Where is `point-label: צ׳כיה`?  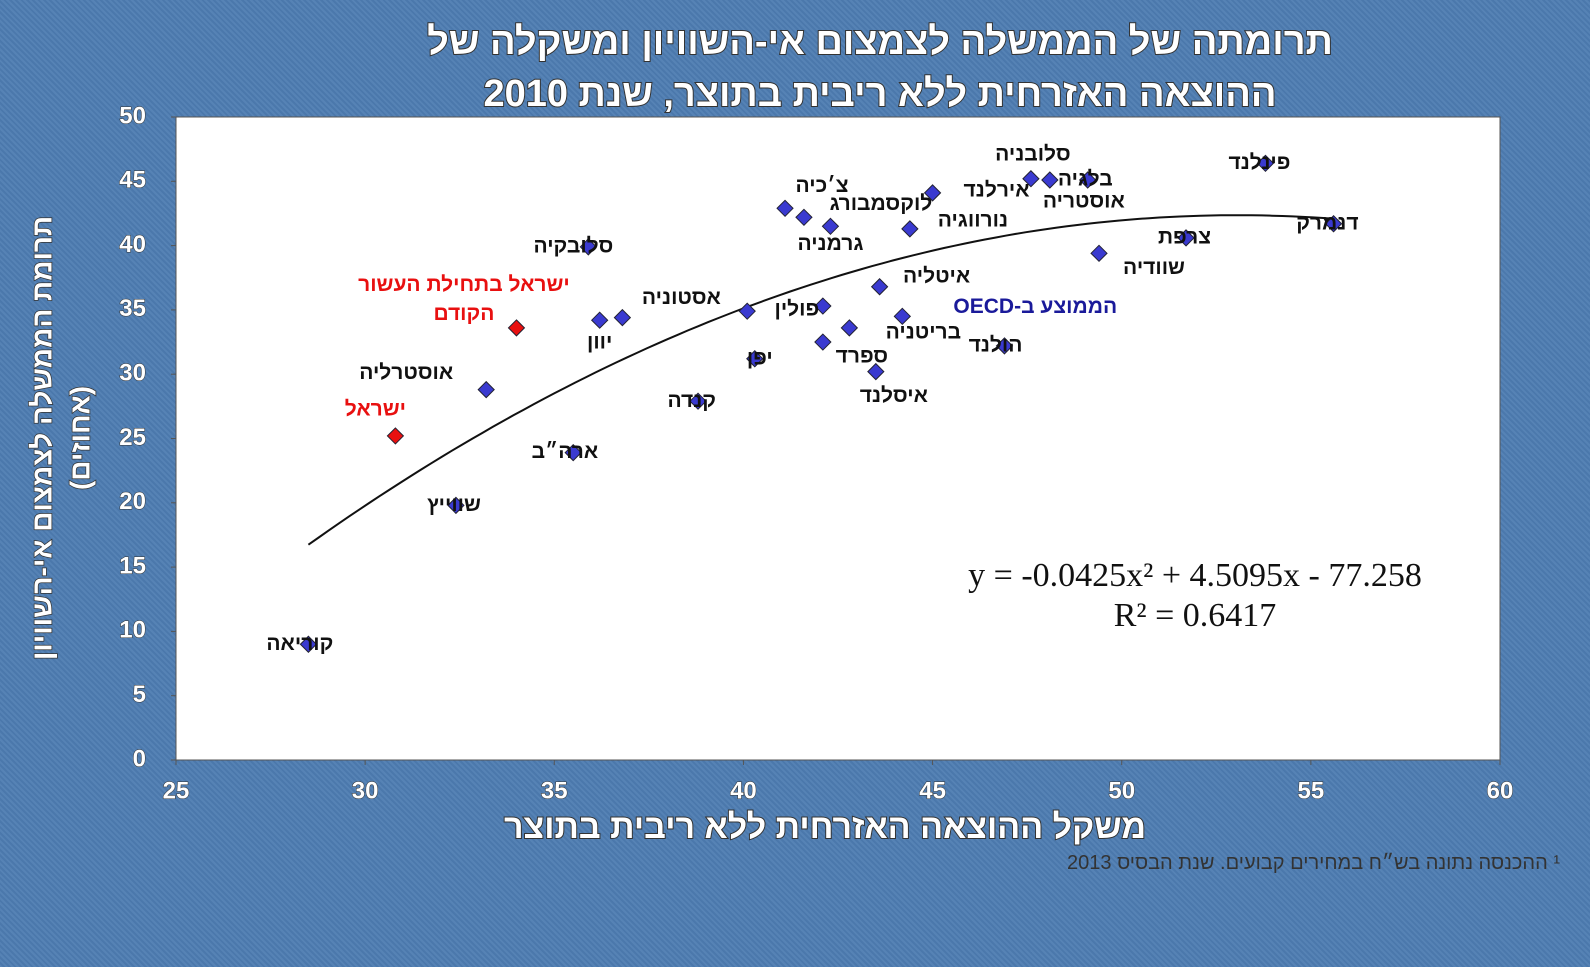 point-label: צ׳כיה is located at coordinates (822, 185).